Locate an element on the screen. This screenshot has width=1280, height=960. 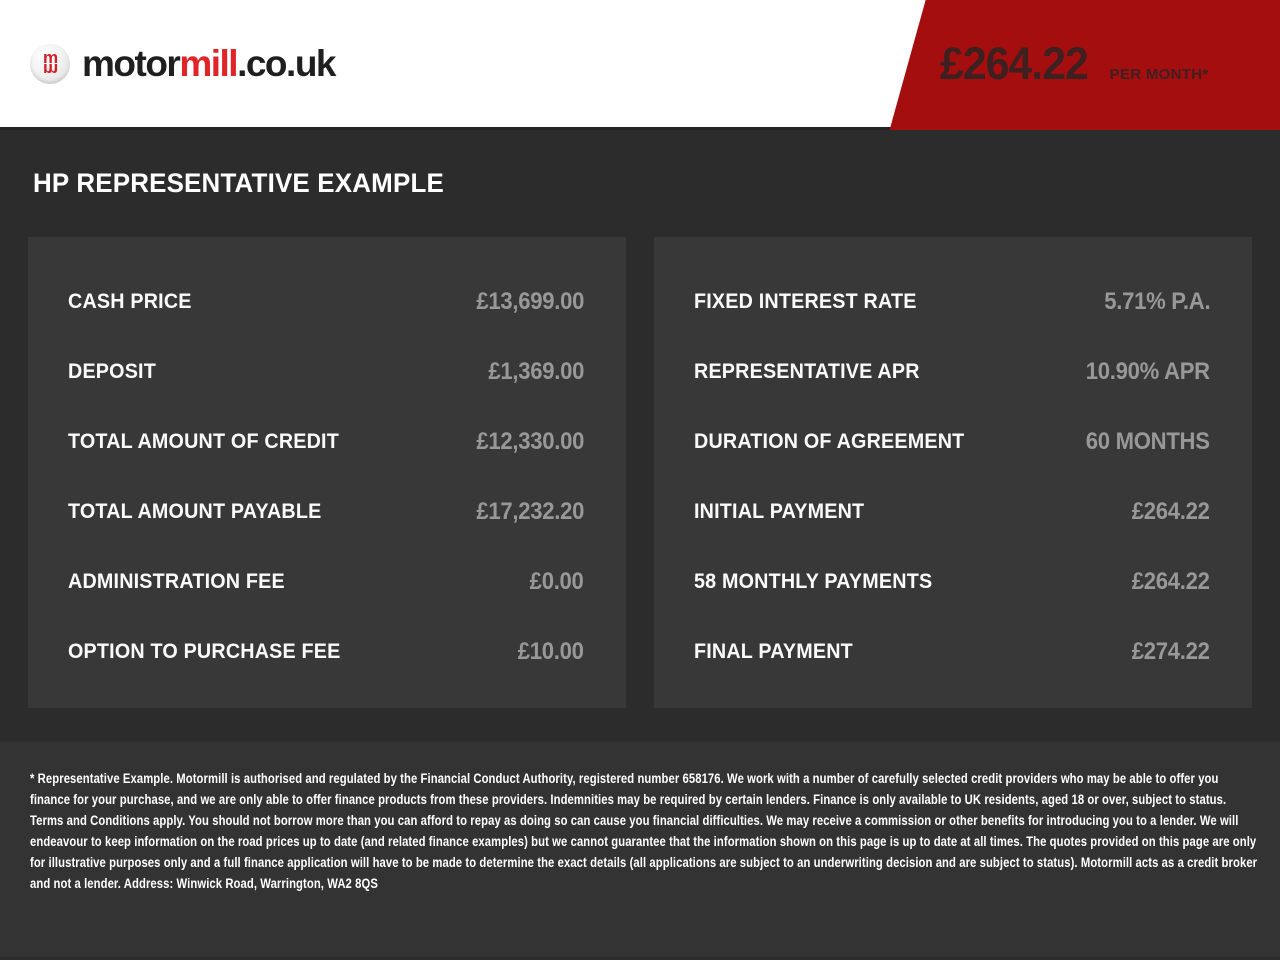
row-label: ADMINISTRATION FEE is located at coordinates (176, 581).